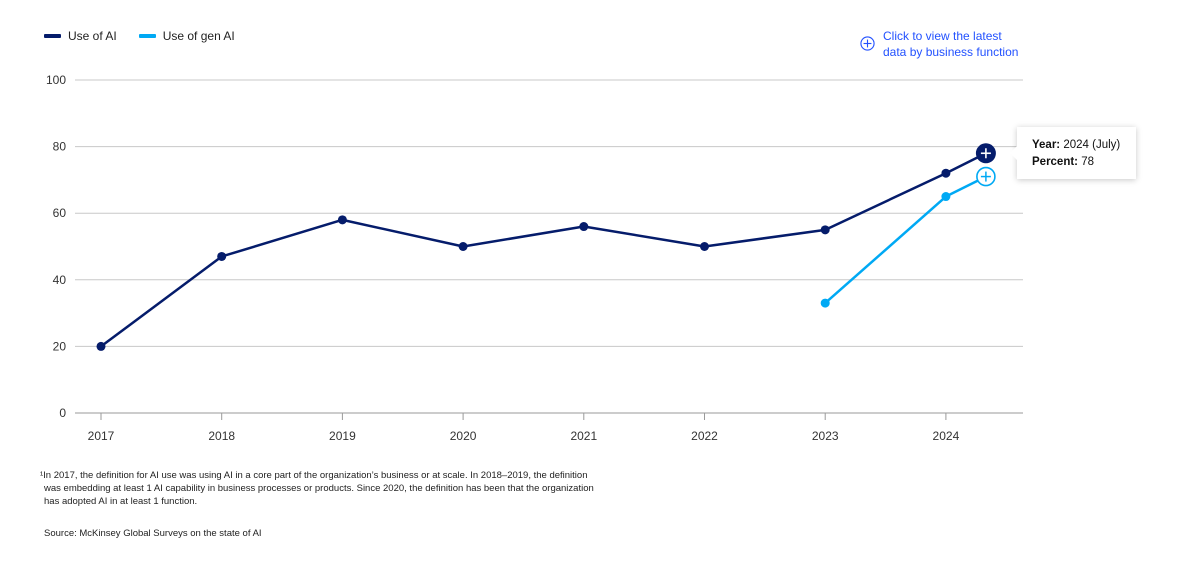  What do you see at coordinates (704, 436) in the screenshot?
I see `x-tick-label-2022: 2022` at bounding box center [704, 436].